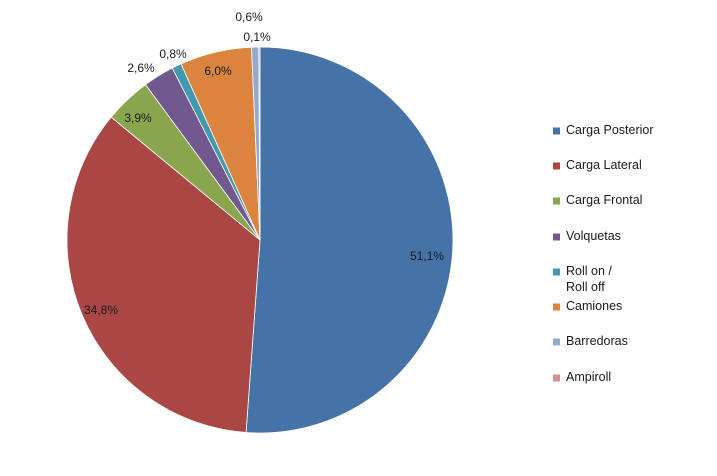  What do you see at coordinates (138, 118) in the screenshot?
I see `data-label-carga-frontal: 3,9%` at bounding box center [138, 118].